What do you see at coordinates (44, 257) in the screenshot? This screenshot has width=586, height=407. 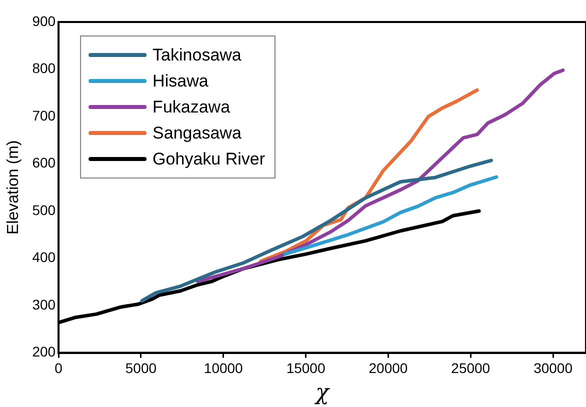 I see `y-tick-label: 400` at bounding box center [44, 257].